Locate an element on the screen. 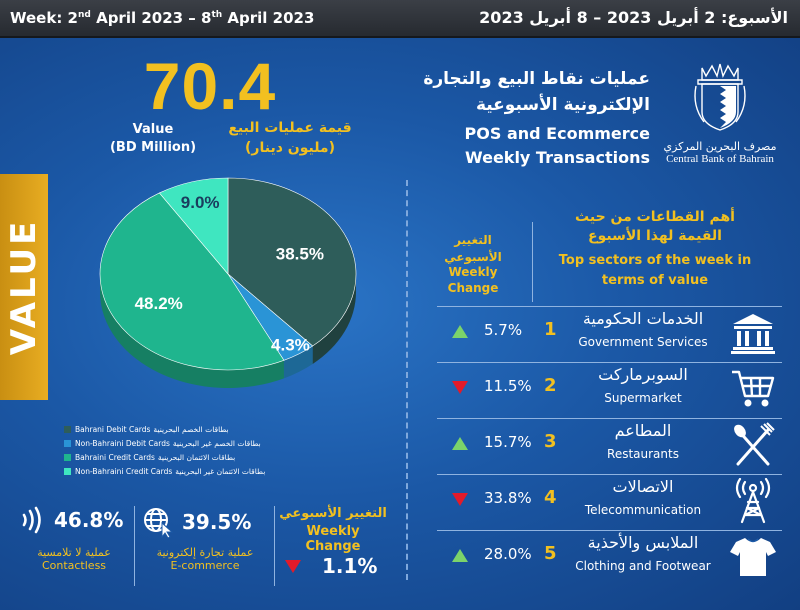  sector-name-ar: الخدمات الحكومية is located at coordinates (643, 318).